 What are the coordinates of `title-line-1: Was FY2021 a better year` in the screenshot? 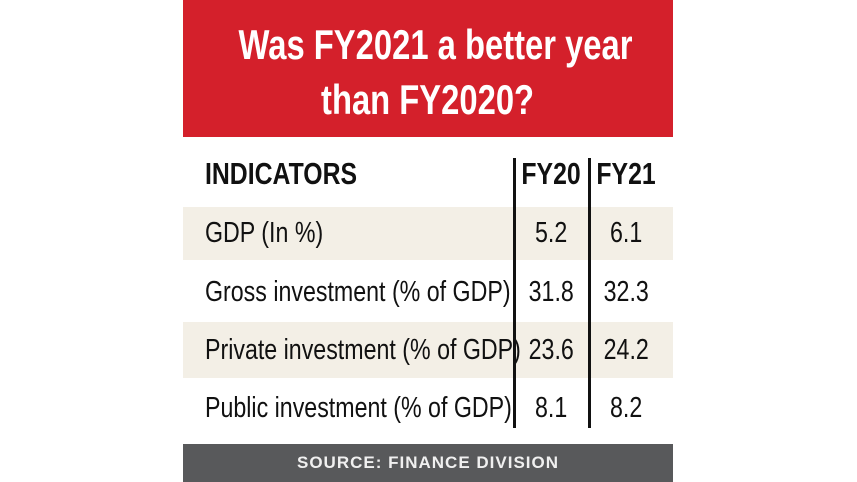 It's located at (435, 44).